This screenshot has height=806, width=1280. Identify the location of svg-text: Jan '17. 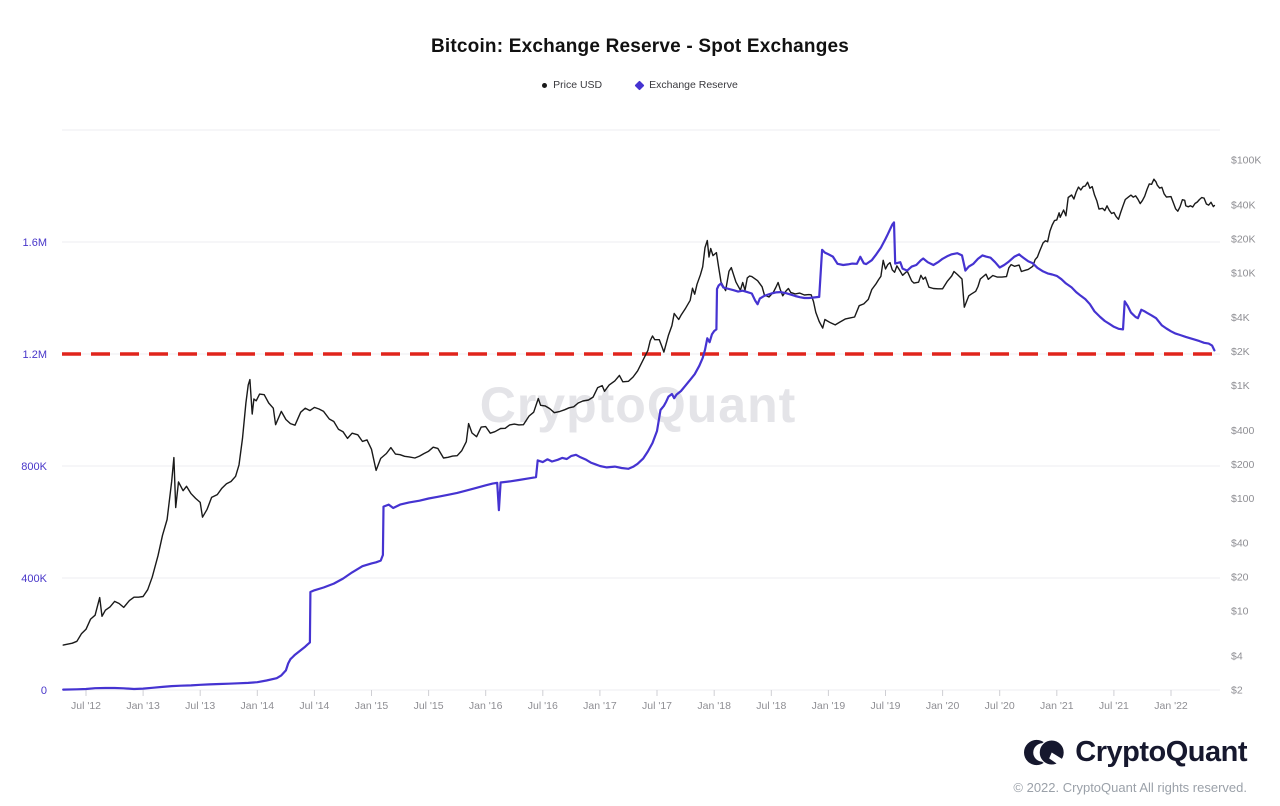
(600, 706).